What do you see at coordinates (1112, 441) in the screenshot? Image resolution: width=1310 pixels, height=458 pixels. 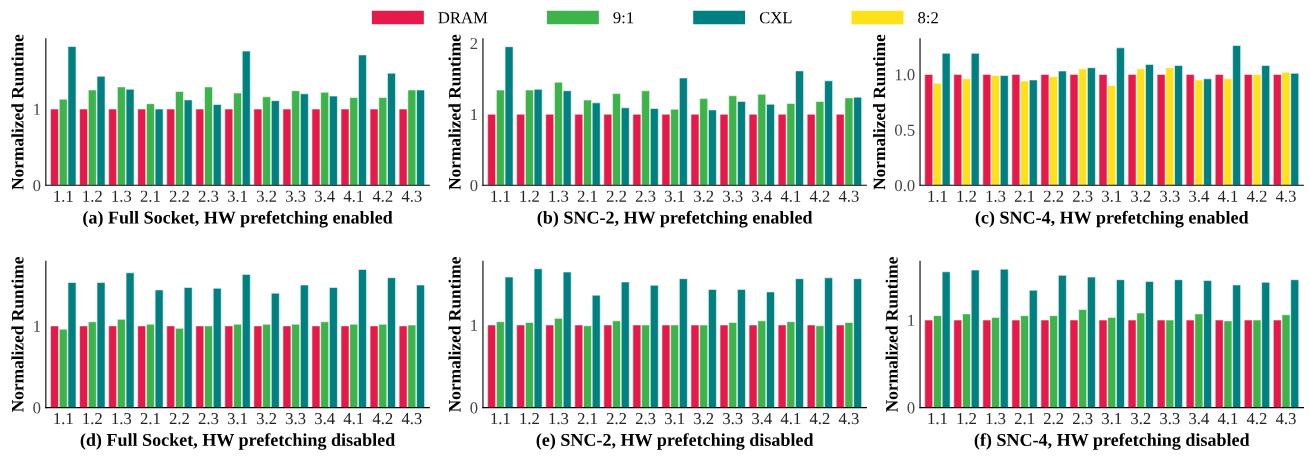 I see `x-axis-title: (f) SNC-4, HW prefetching disabled` at bounding box center [1112, 441].